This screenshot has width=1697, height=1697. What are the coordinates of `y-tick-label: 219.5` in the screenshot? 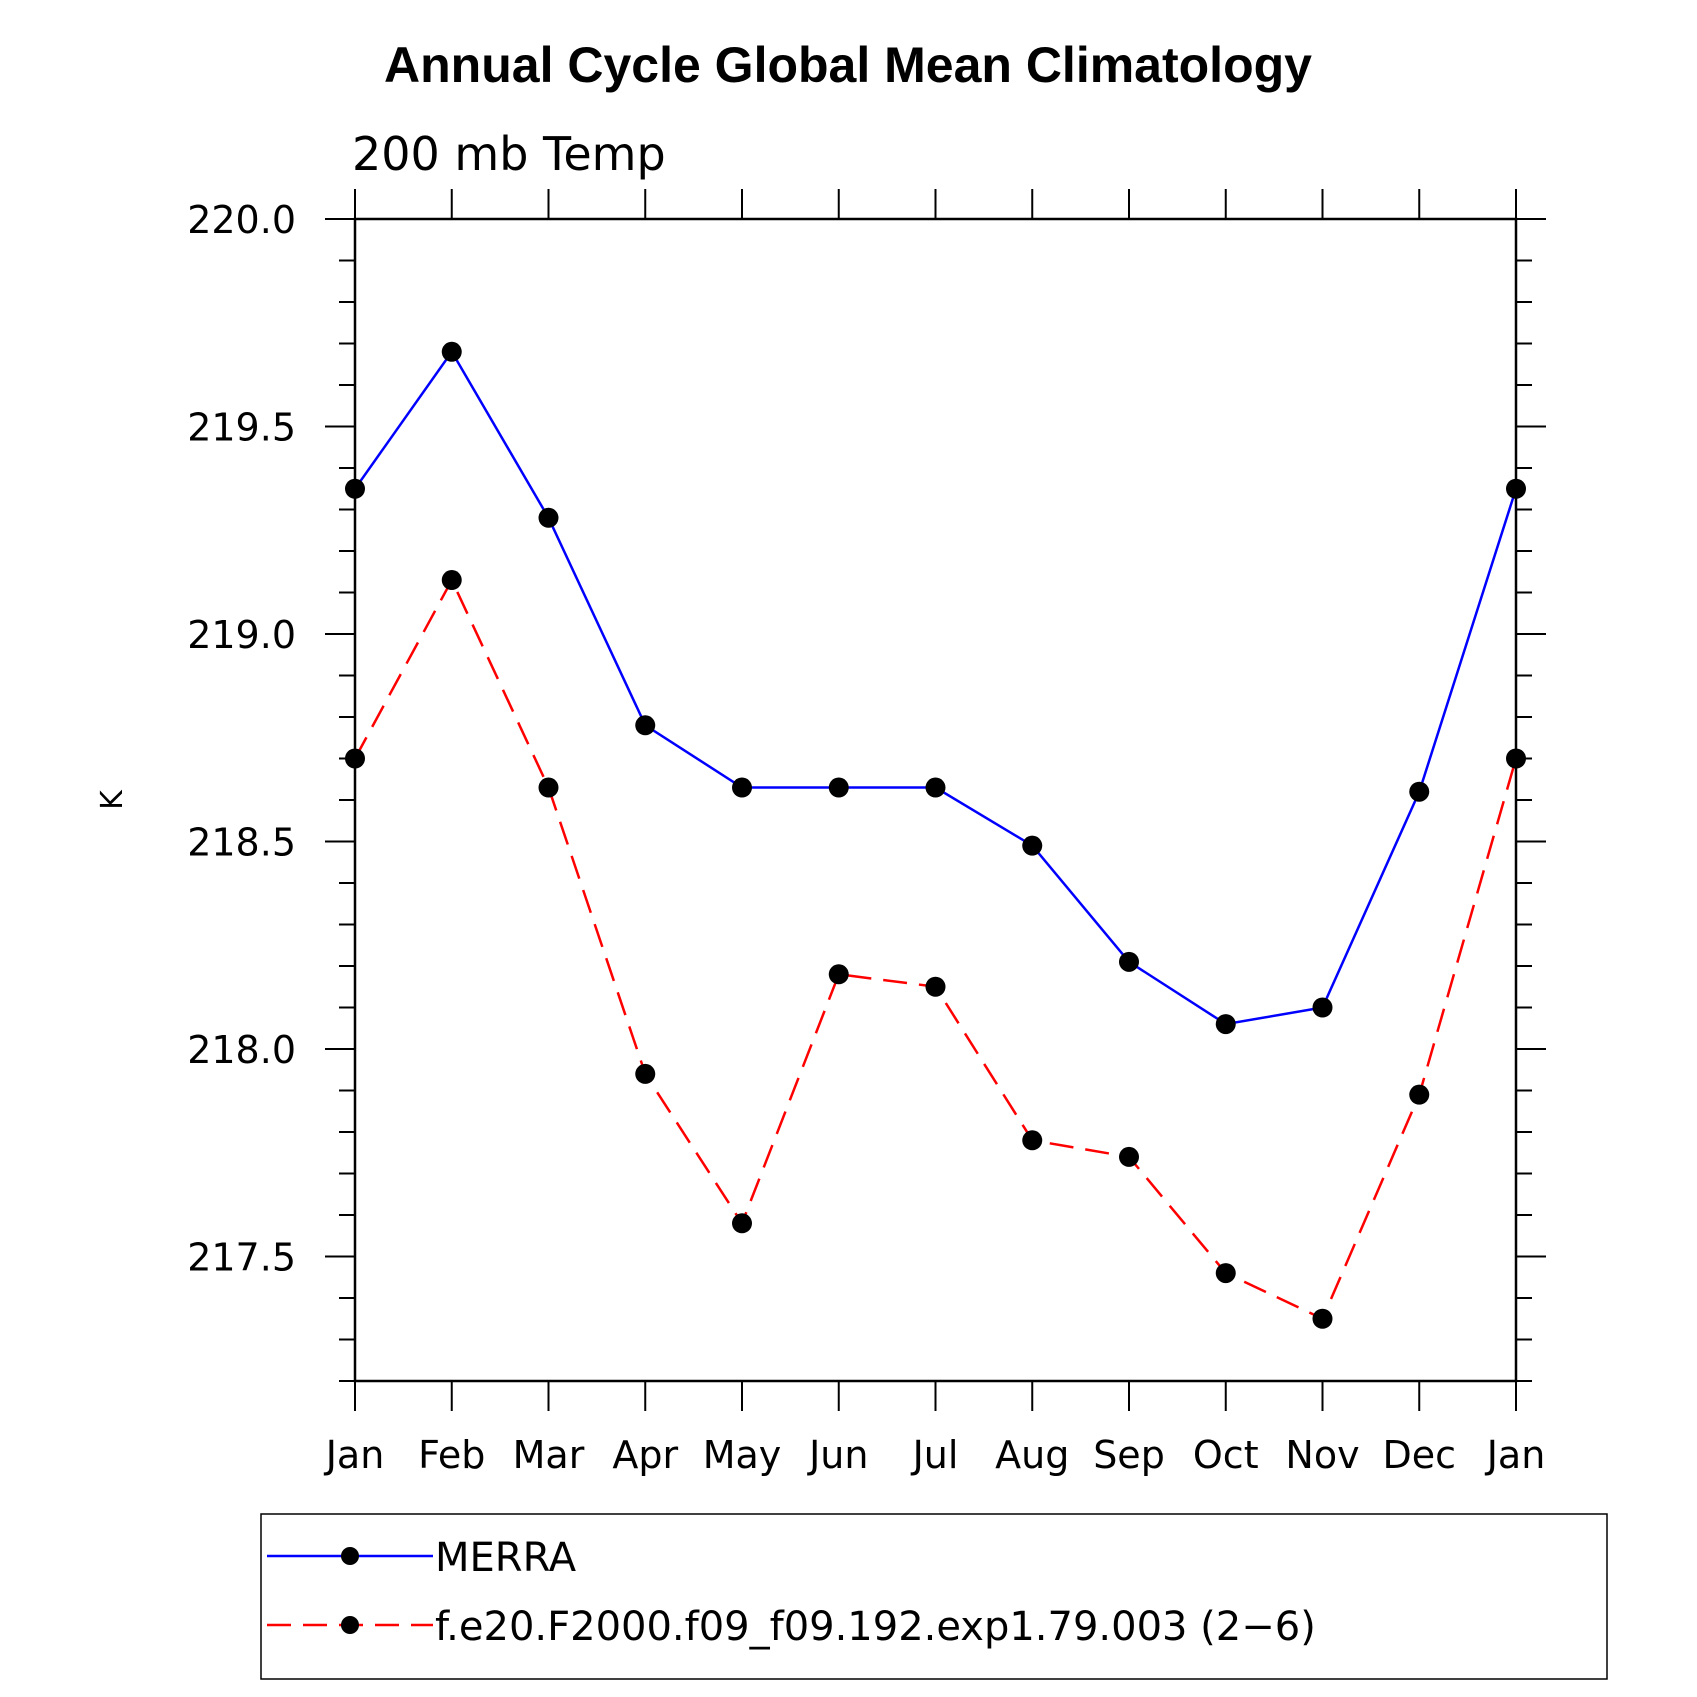 It's located at (241, 428).